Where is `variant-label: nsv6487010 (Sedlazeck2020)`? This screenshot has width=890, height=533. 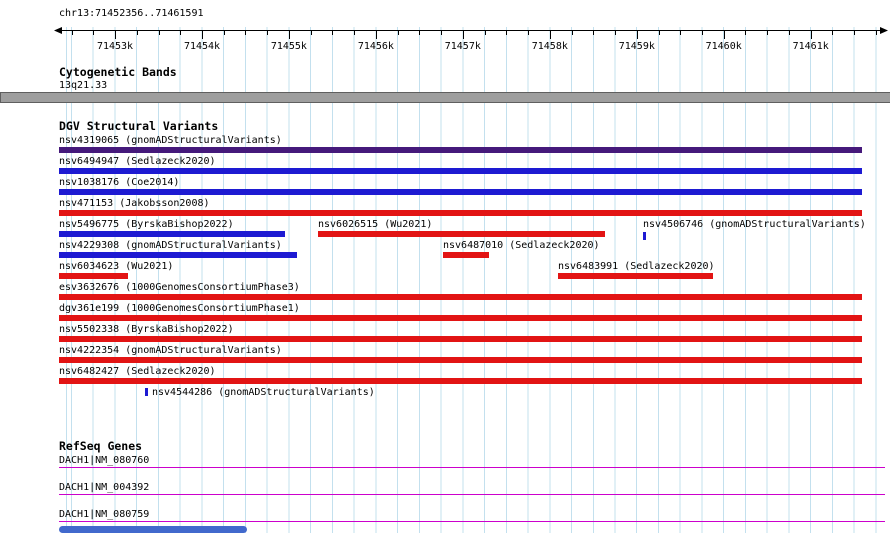 variant-label: nsv6487010 (Sedlazeck2020) is located at coordinates (521, 245).